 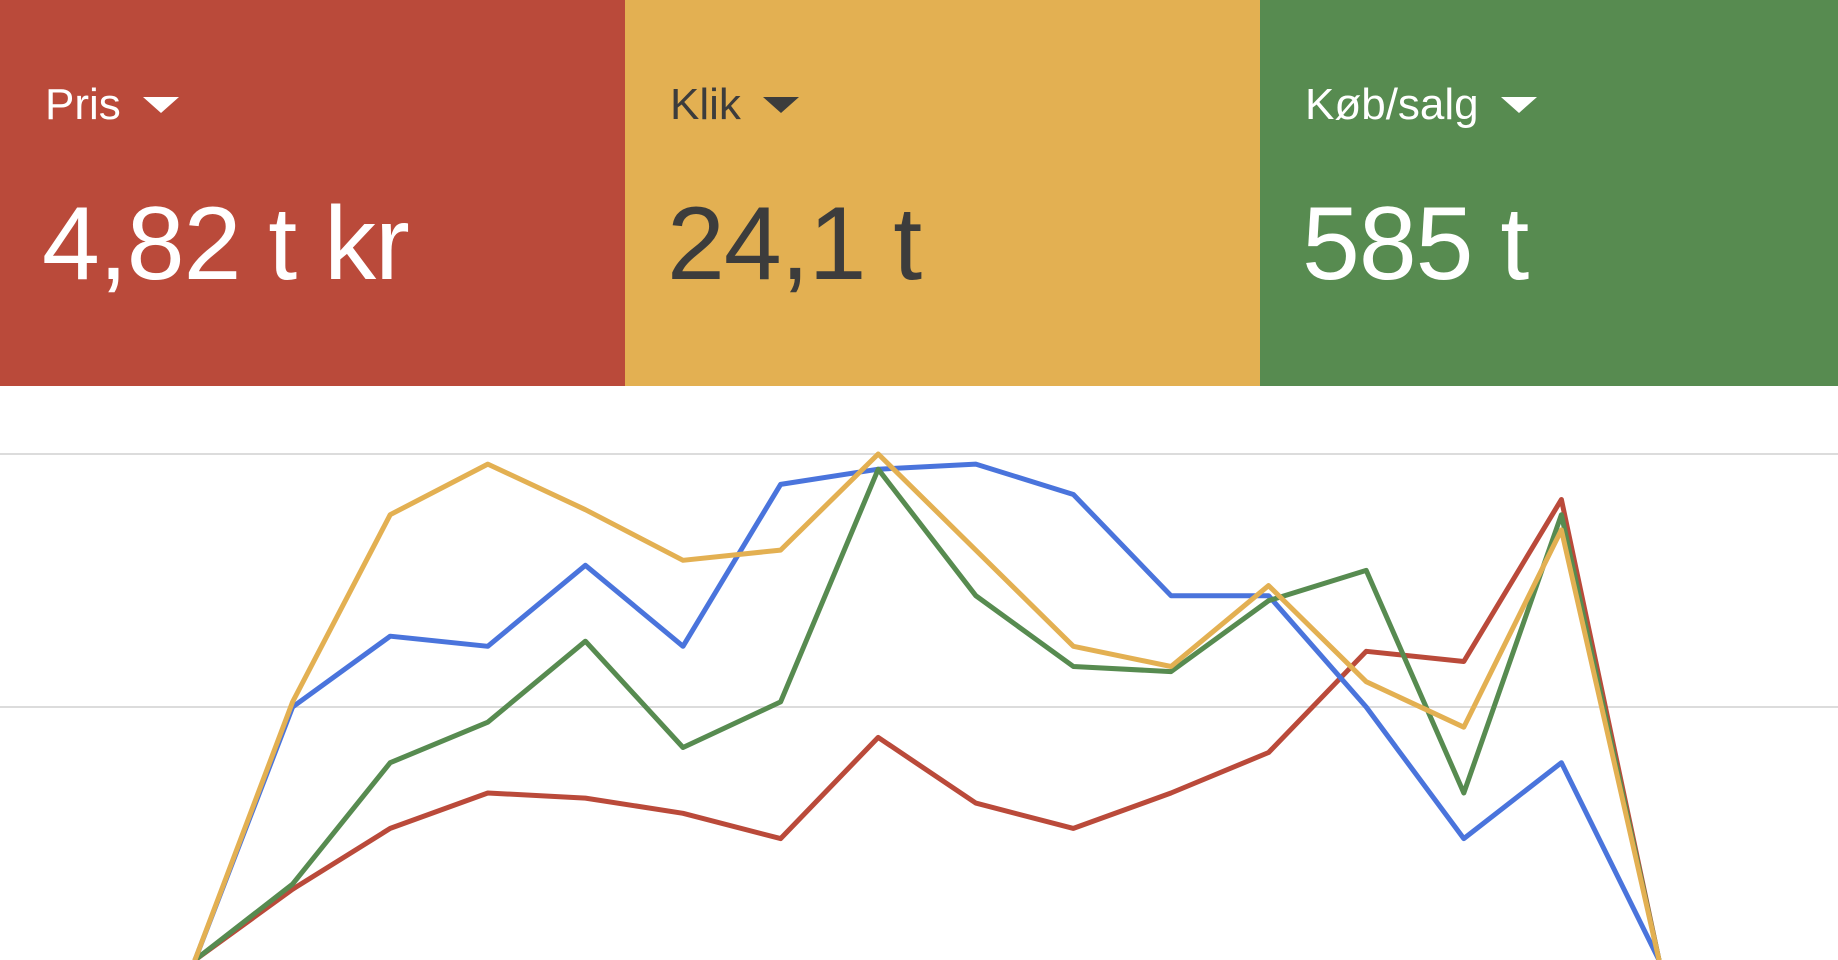 I want to click on metric-card-klik: Klik 24,1 t, so click(x=942, y=193).